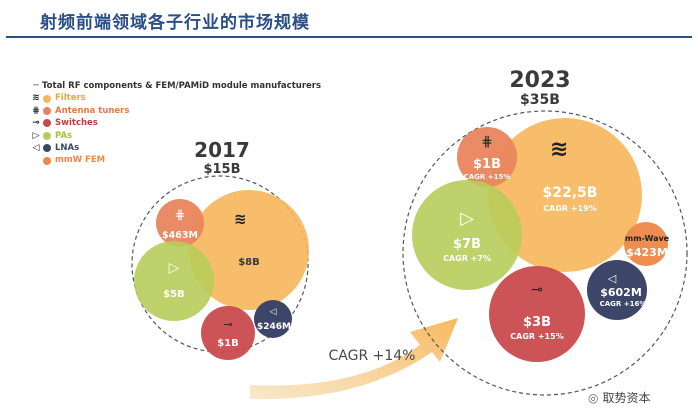  I want to click on legend-item-pas: ▷ PAs, so click(175, 136).